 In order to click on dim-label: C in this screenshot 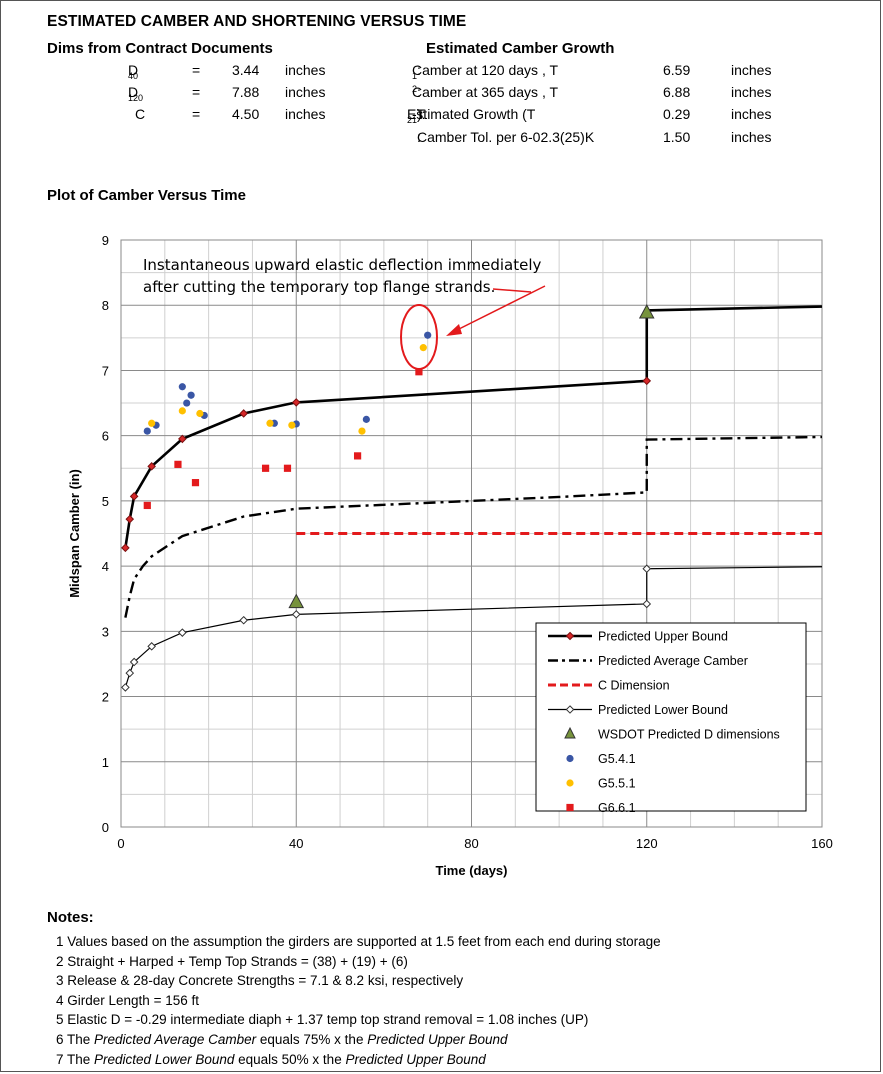, I will do `click(140, 114)`.